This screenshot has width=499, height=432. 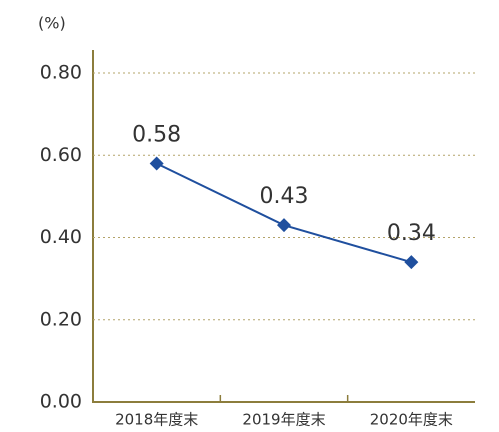 I want to click on y-axis-label: (%), so click(x=52, y=23).